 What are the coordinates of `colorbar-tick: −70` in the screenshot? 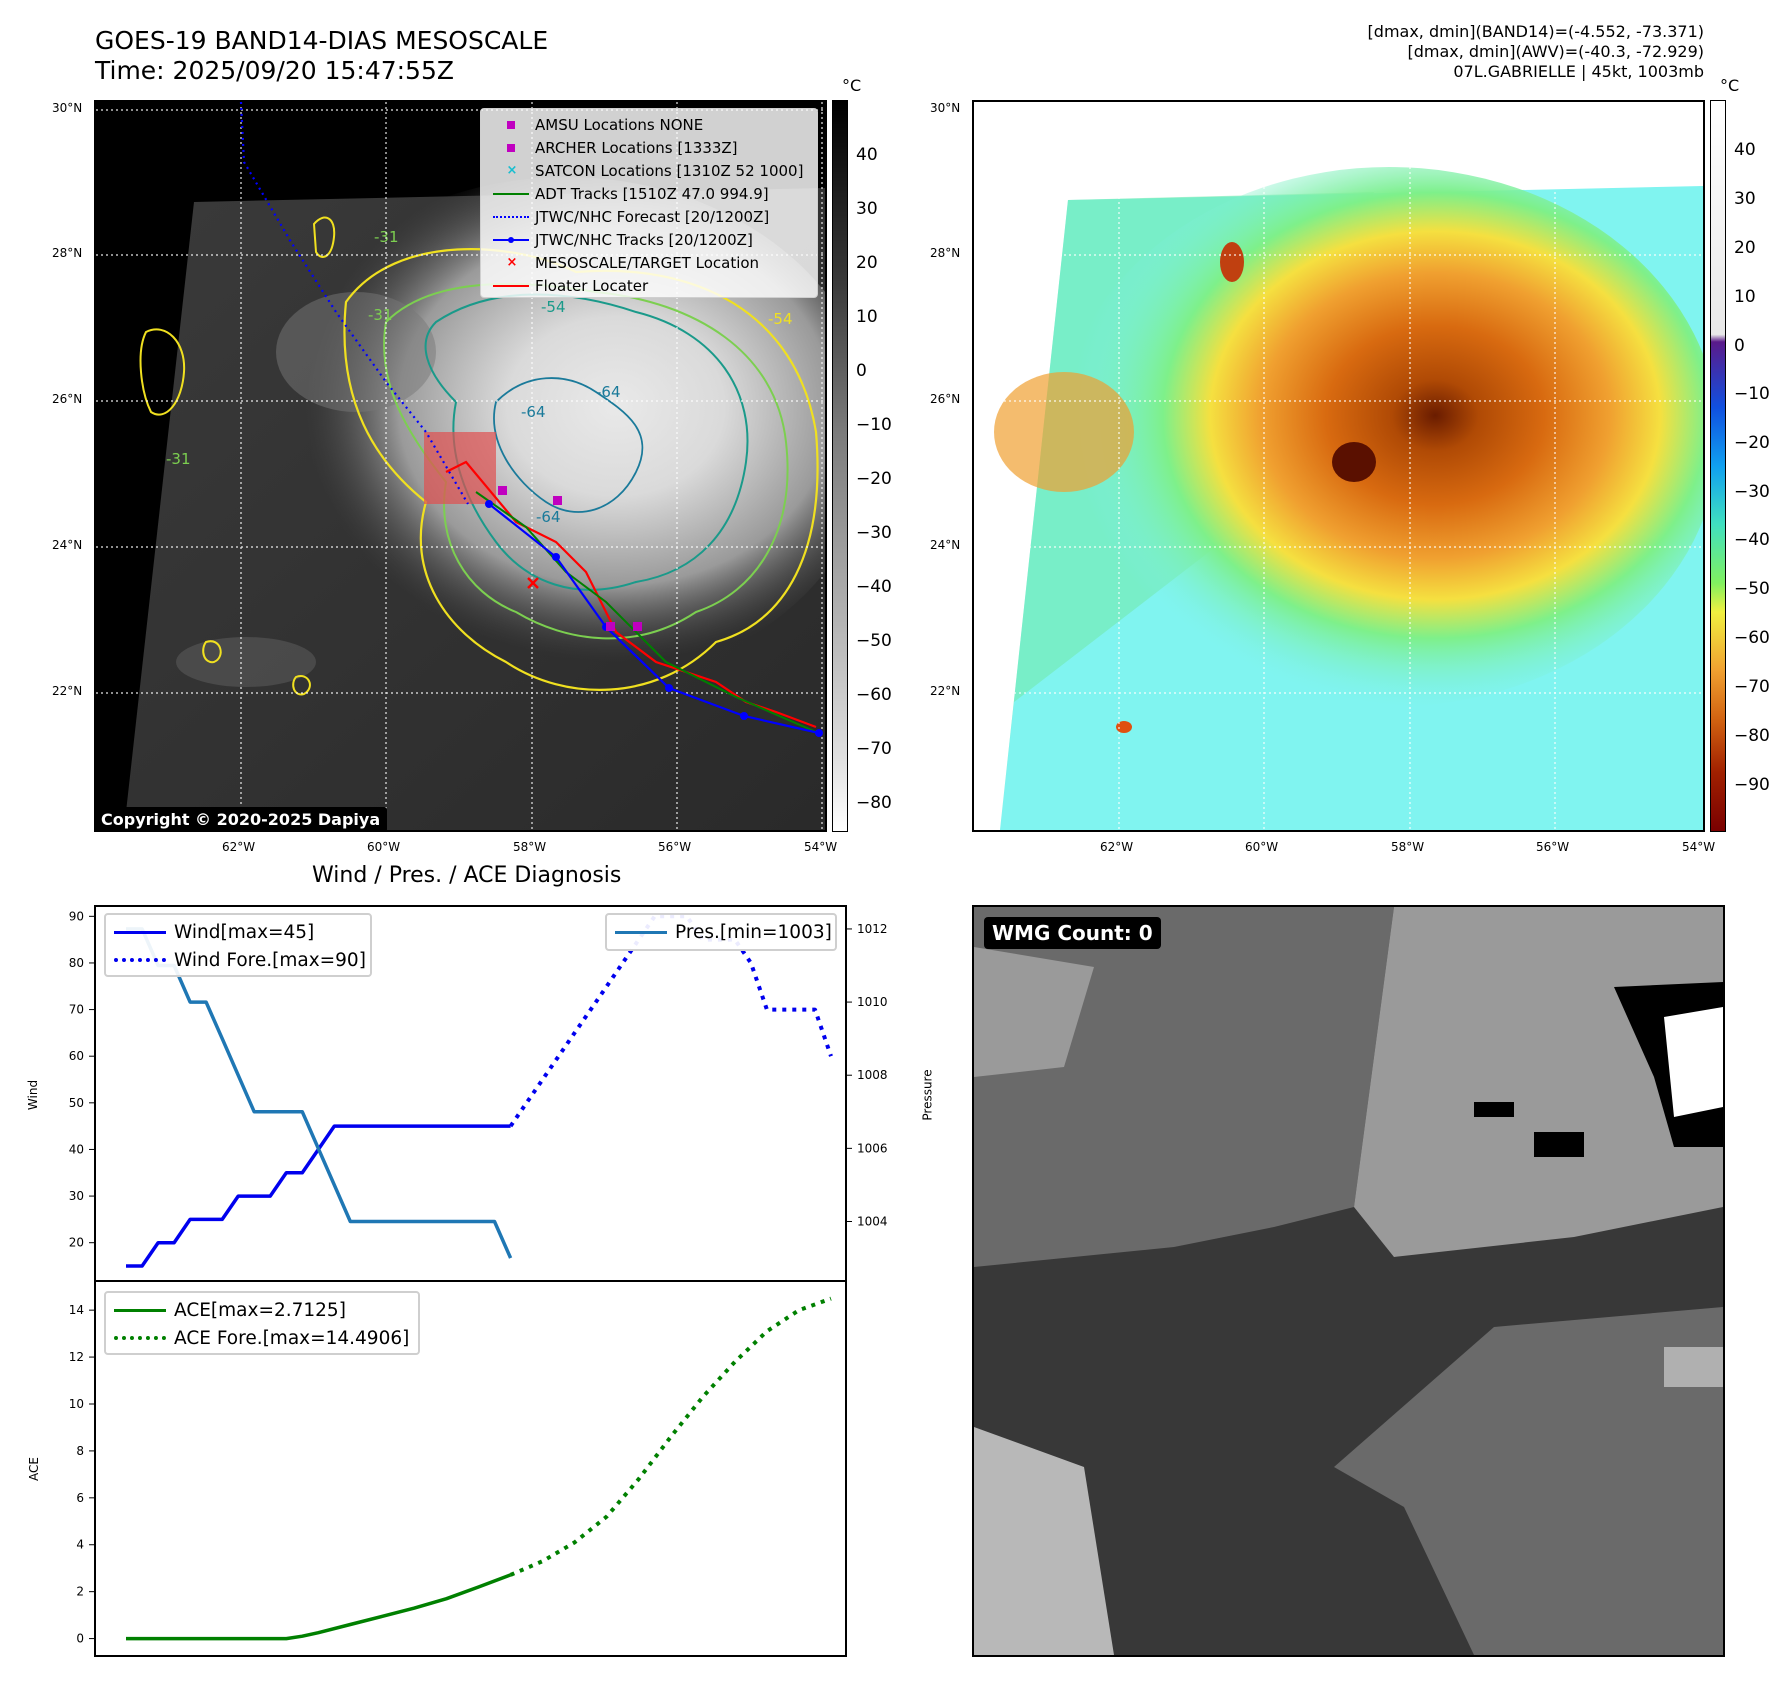 It's located at (874, 749).